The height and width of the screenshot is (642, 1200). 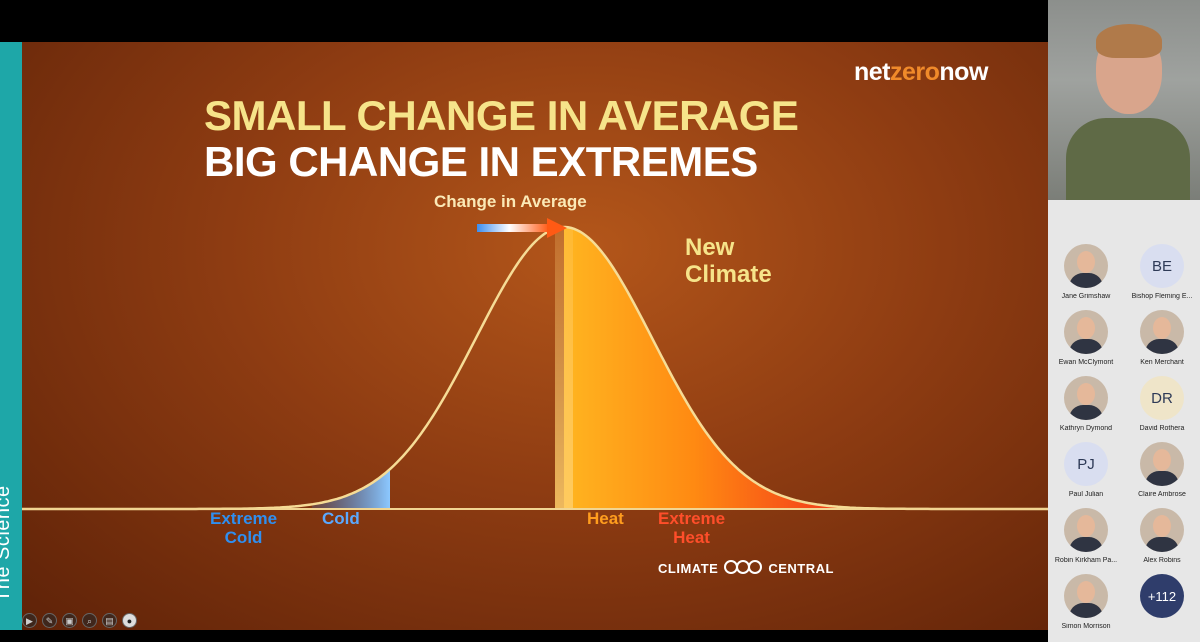 I want to click on climate-central-rings-icon, so click(x=743, y=568).